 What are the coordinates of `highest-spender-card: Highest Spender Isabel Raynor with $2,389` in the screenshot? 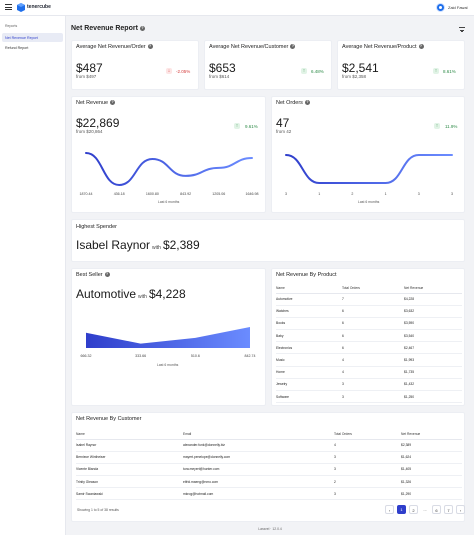 It's located at (268, 240).